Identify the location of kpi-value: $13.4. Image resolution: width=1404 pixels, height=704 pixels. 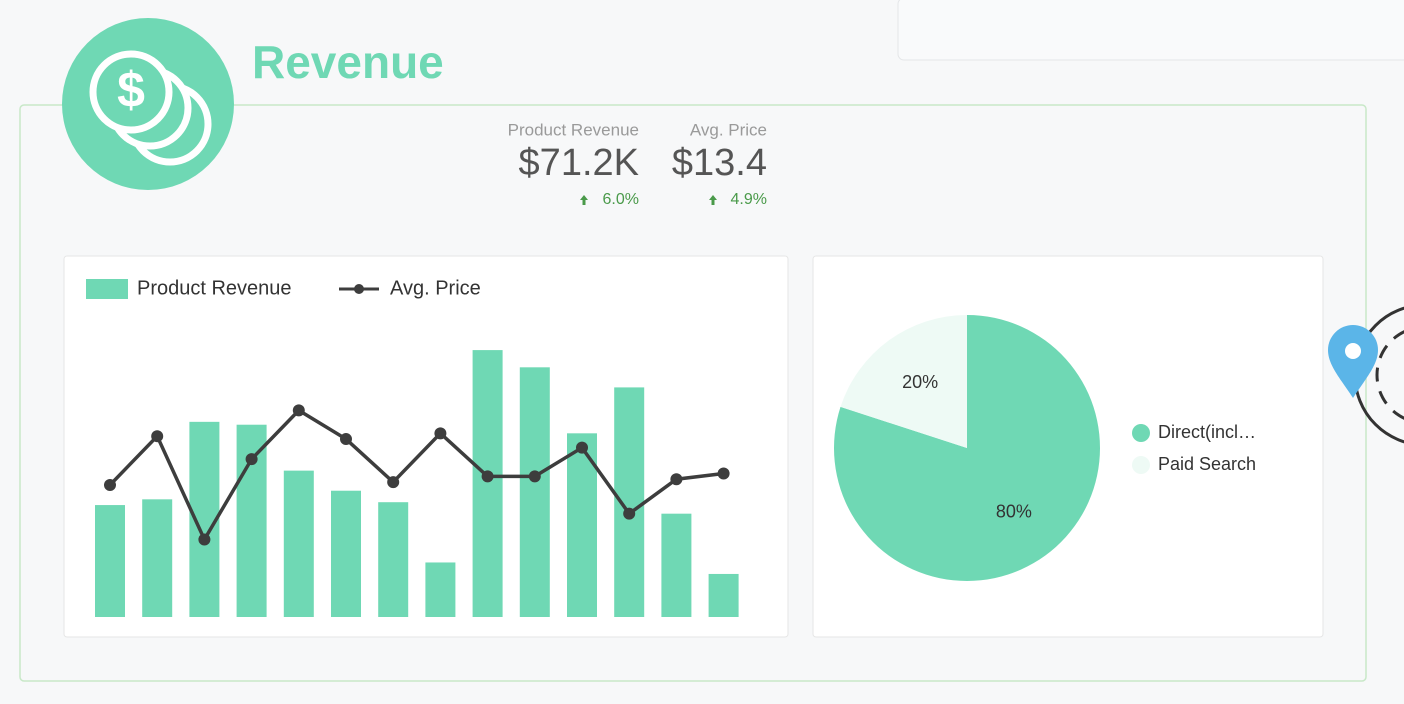
(719, 163).